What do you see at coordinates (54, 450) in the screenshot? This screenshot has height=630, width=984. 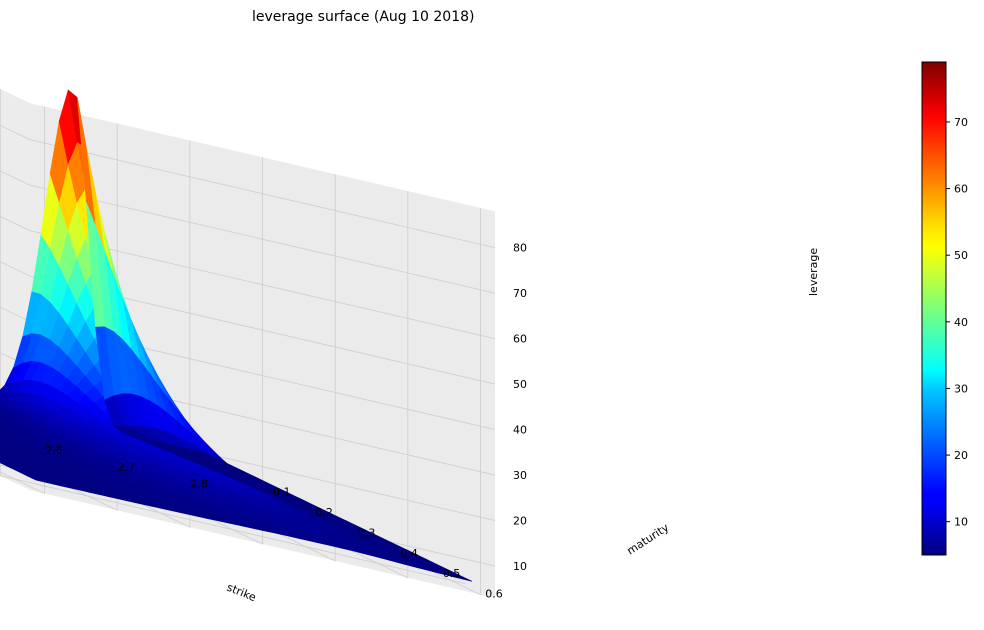 I see `x-tick-label: 2.6` at bounding box center [54, 450].